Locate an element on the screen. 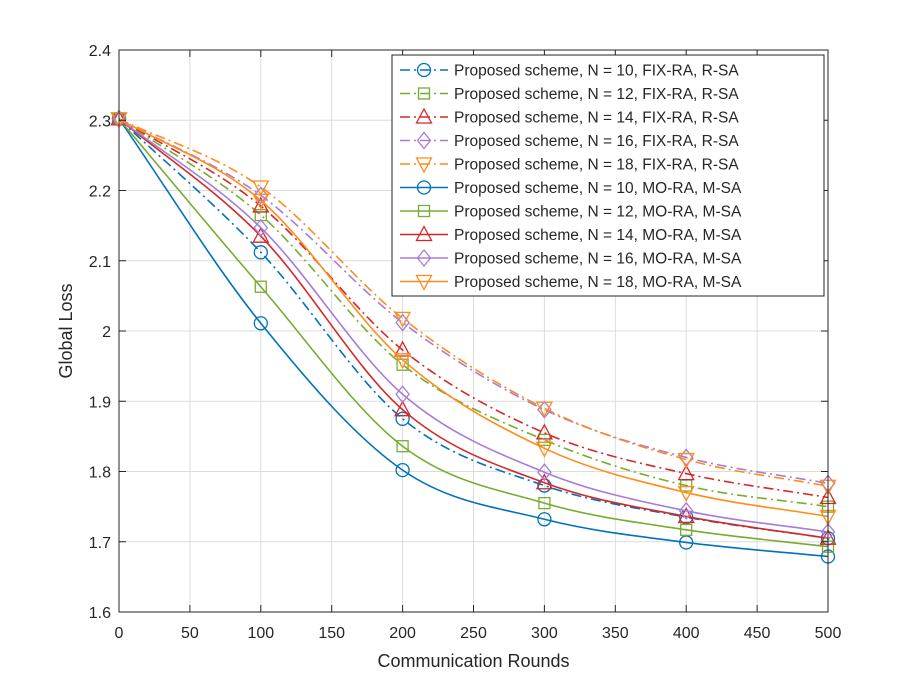  x-tick-label: 0 is located at coordinates (119, 633).